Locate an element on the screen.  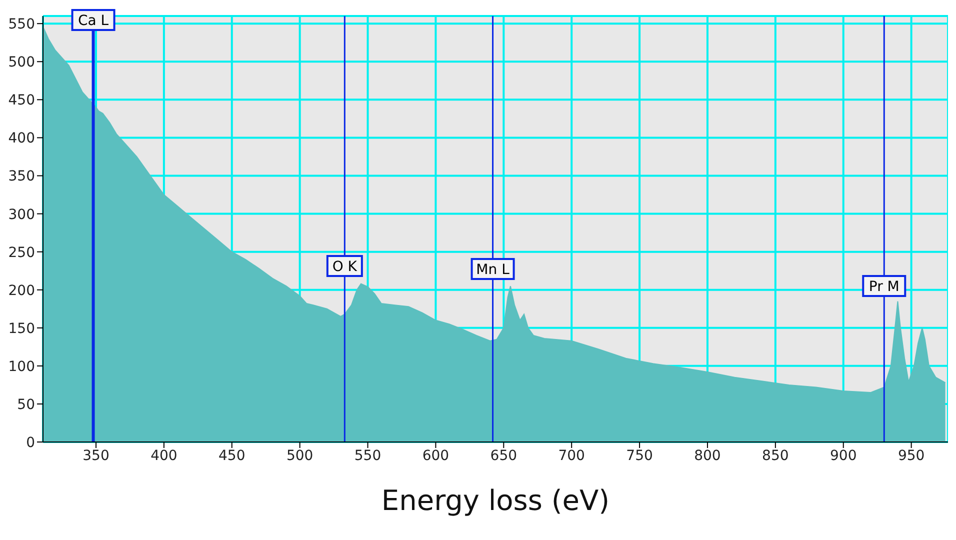
y-tick-label: 350 is located at coordinates (21, 176).